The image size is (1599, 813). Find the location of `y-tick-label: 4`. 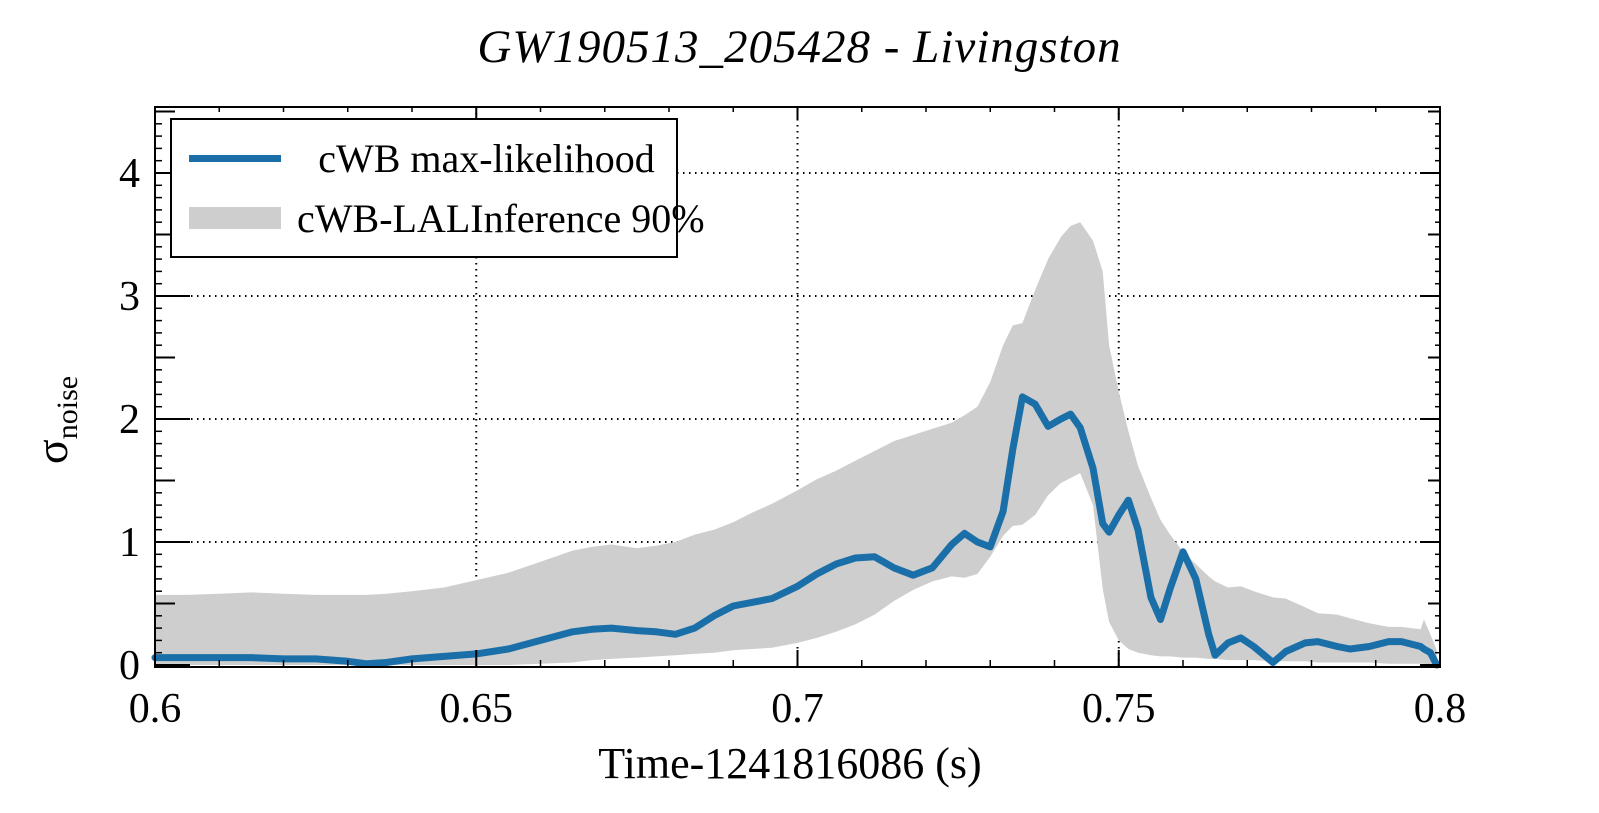

y-tick-label: 4 is located at coordinates (129, 174).